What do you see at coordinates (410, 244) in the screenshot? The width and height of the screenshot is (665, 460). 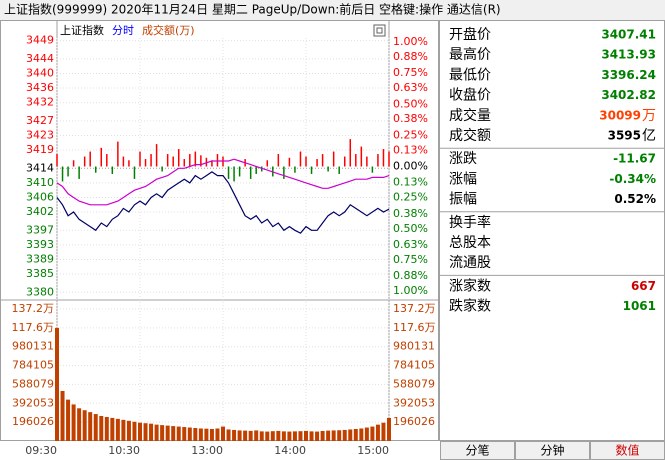 I see `pct-tick-label: 0.63%` at bounding box center [410, 244].